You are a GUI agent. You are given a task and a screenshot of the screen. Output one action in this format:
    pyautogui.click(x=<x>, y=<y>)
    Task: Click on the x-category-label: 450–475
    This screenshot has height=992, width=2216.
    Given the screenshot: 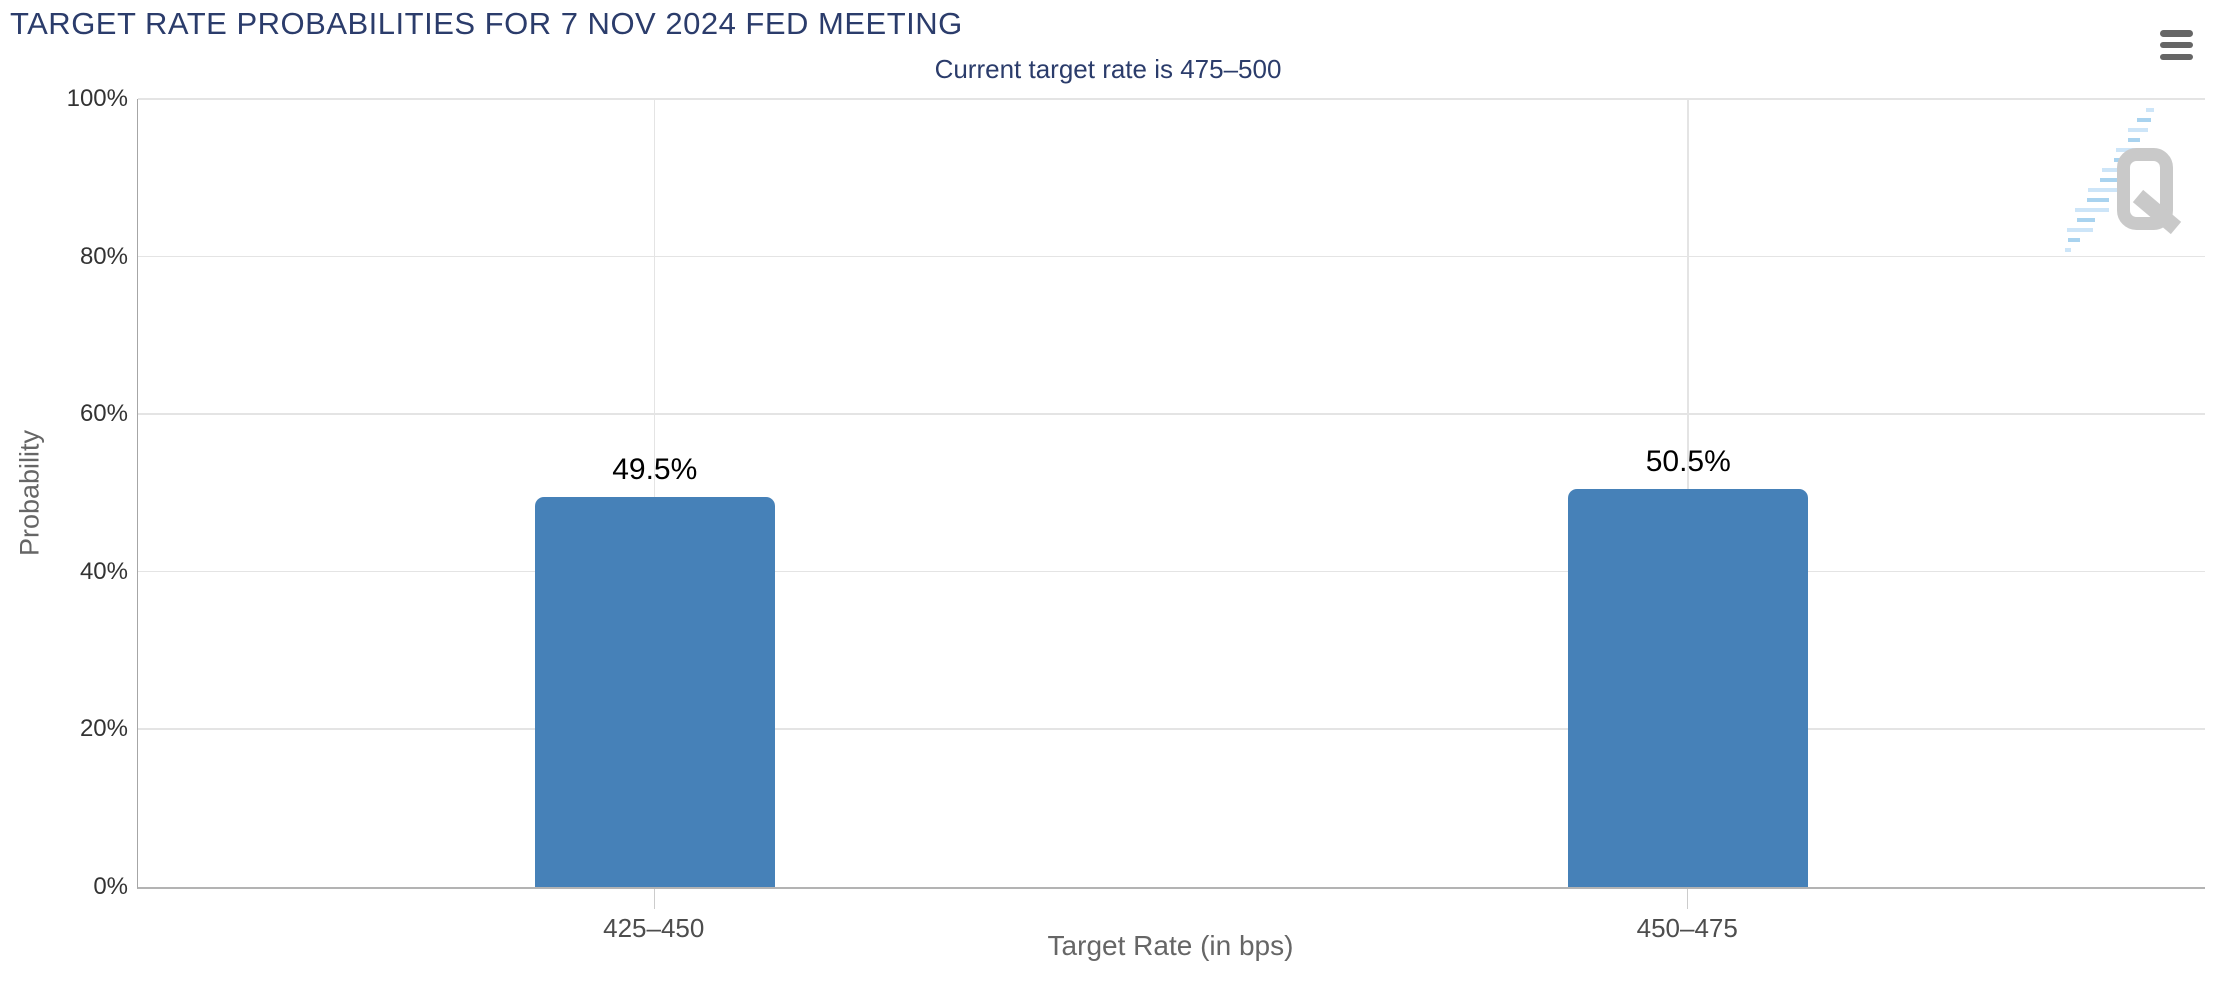 What is the action you would take?
    pyautogui.click(x=1687, y=928)
    